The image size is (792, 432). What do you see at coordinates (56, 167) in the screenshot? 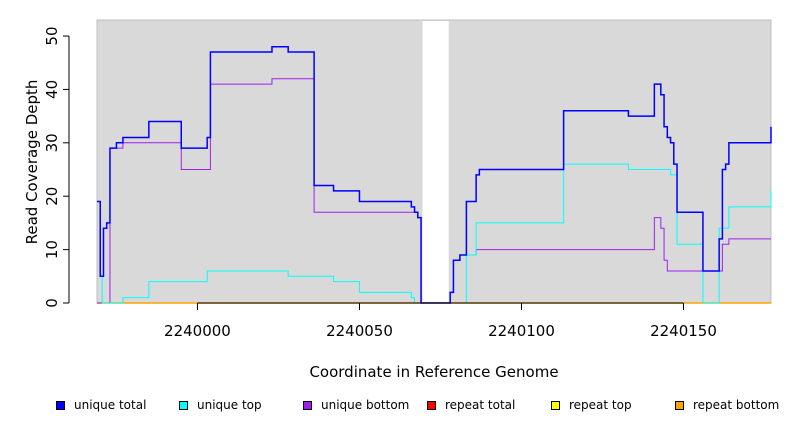
I see `y-axis: 0 10 20 30 40 50` at bounding box center [56, 167].